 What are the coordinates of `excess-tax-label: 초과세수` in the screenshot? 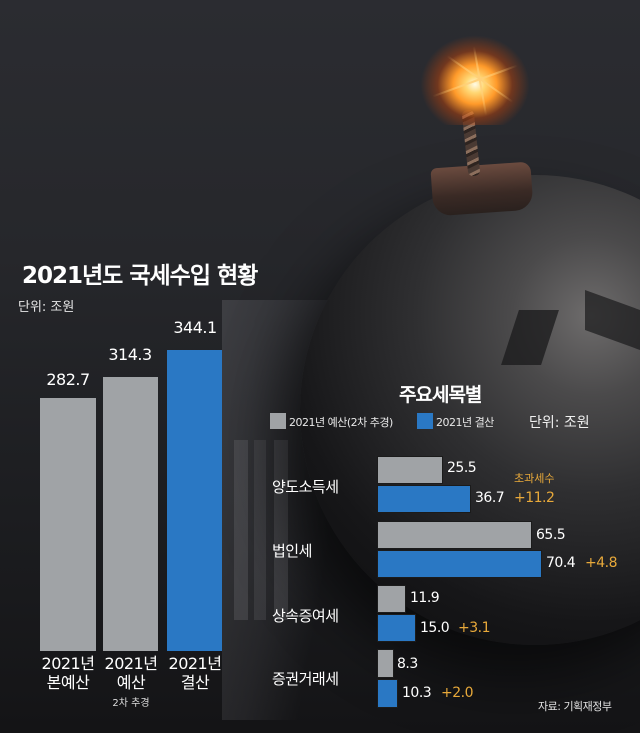 It's located at (534, 478).